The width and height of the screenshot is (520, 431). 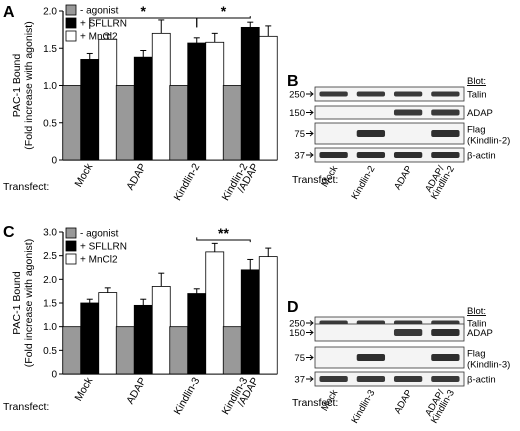 What do you see at coordinates (363, 407) in the screenshot?
I see `blot-lane-label: Kindlin-3` at bounding box center [363, 407].